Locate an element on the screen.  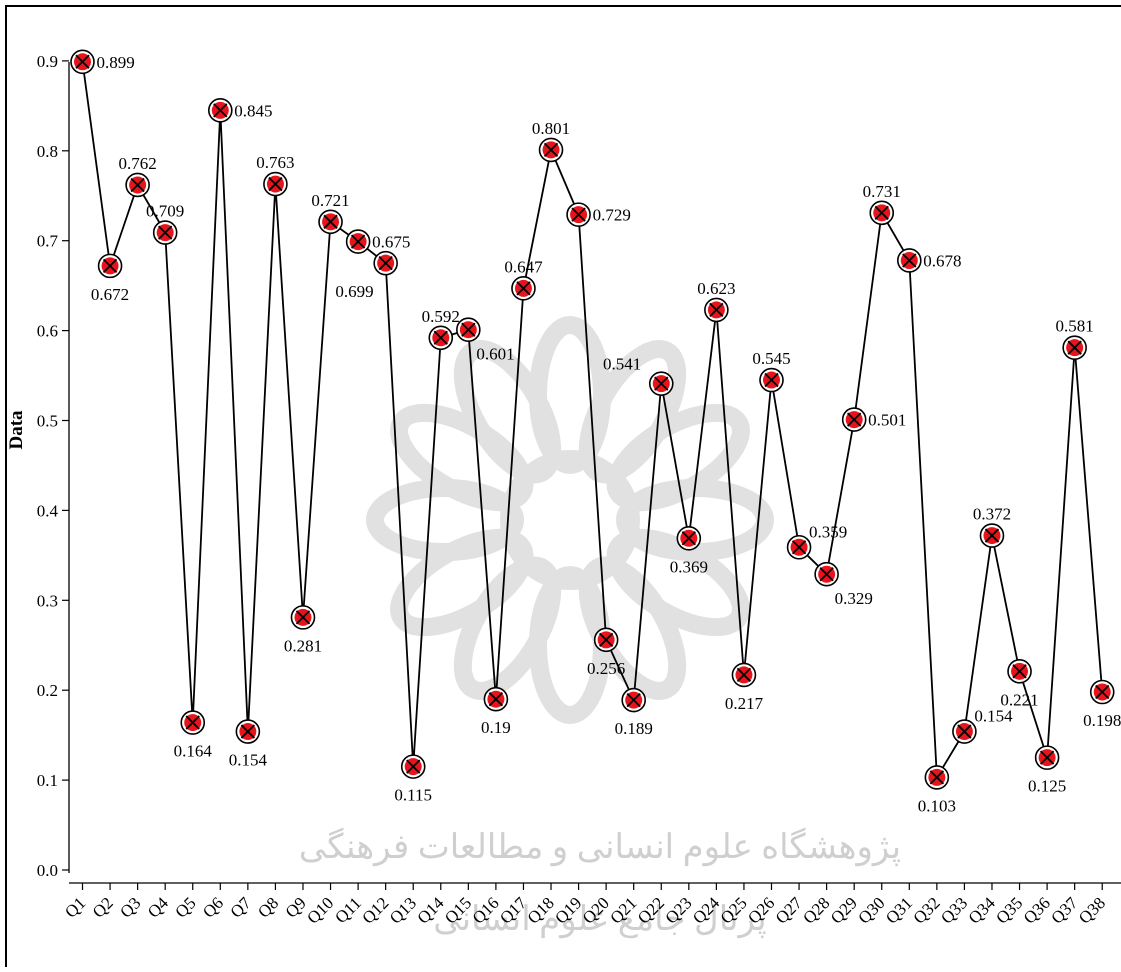
data-label: 0.623 is located at coordinates (716, 288).